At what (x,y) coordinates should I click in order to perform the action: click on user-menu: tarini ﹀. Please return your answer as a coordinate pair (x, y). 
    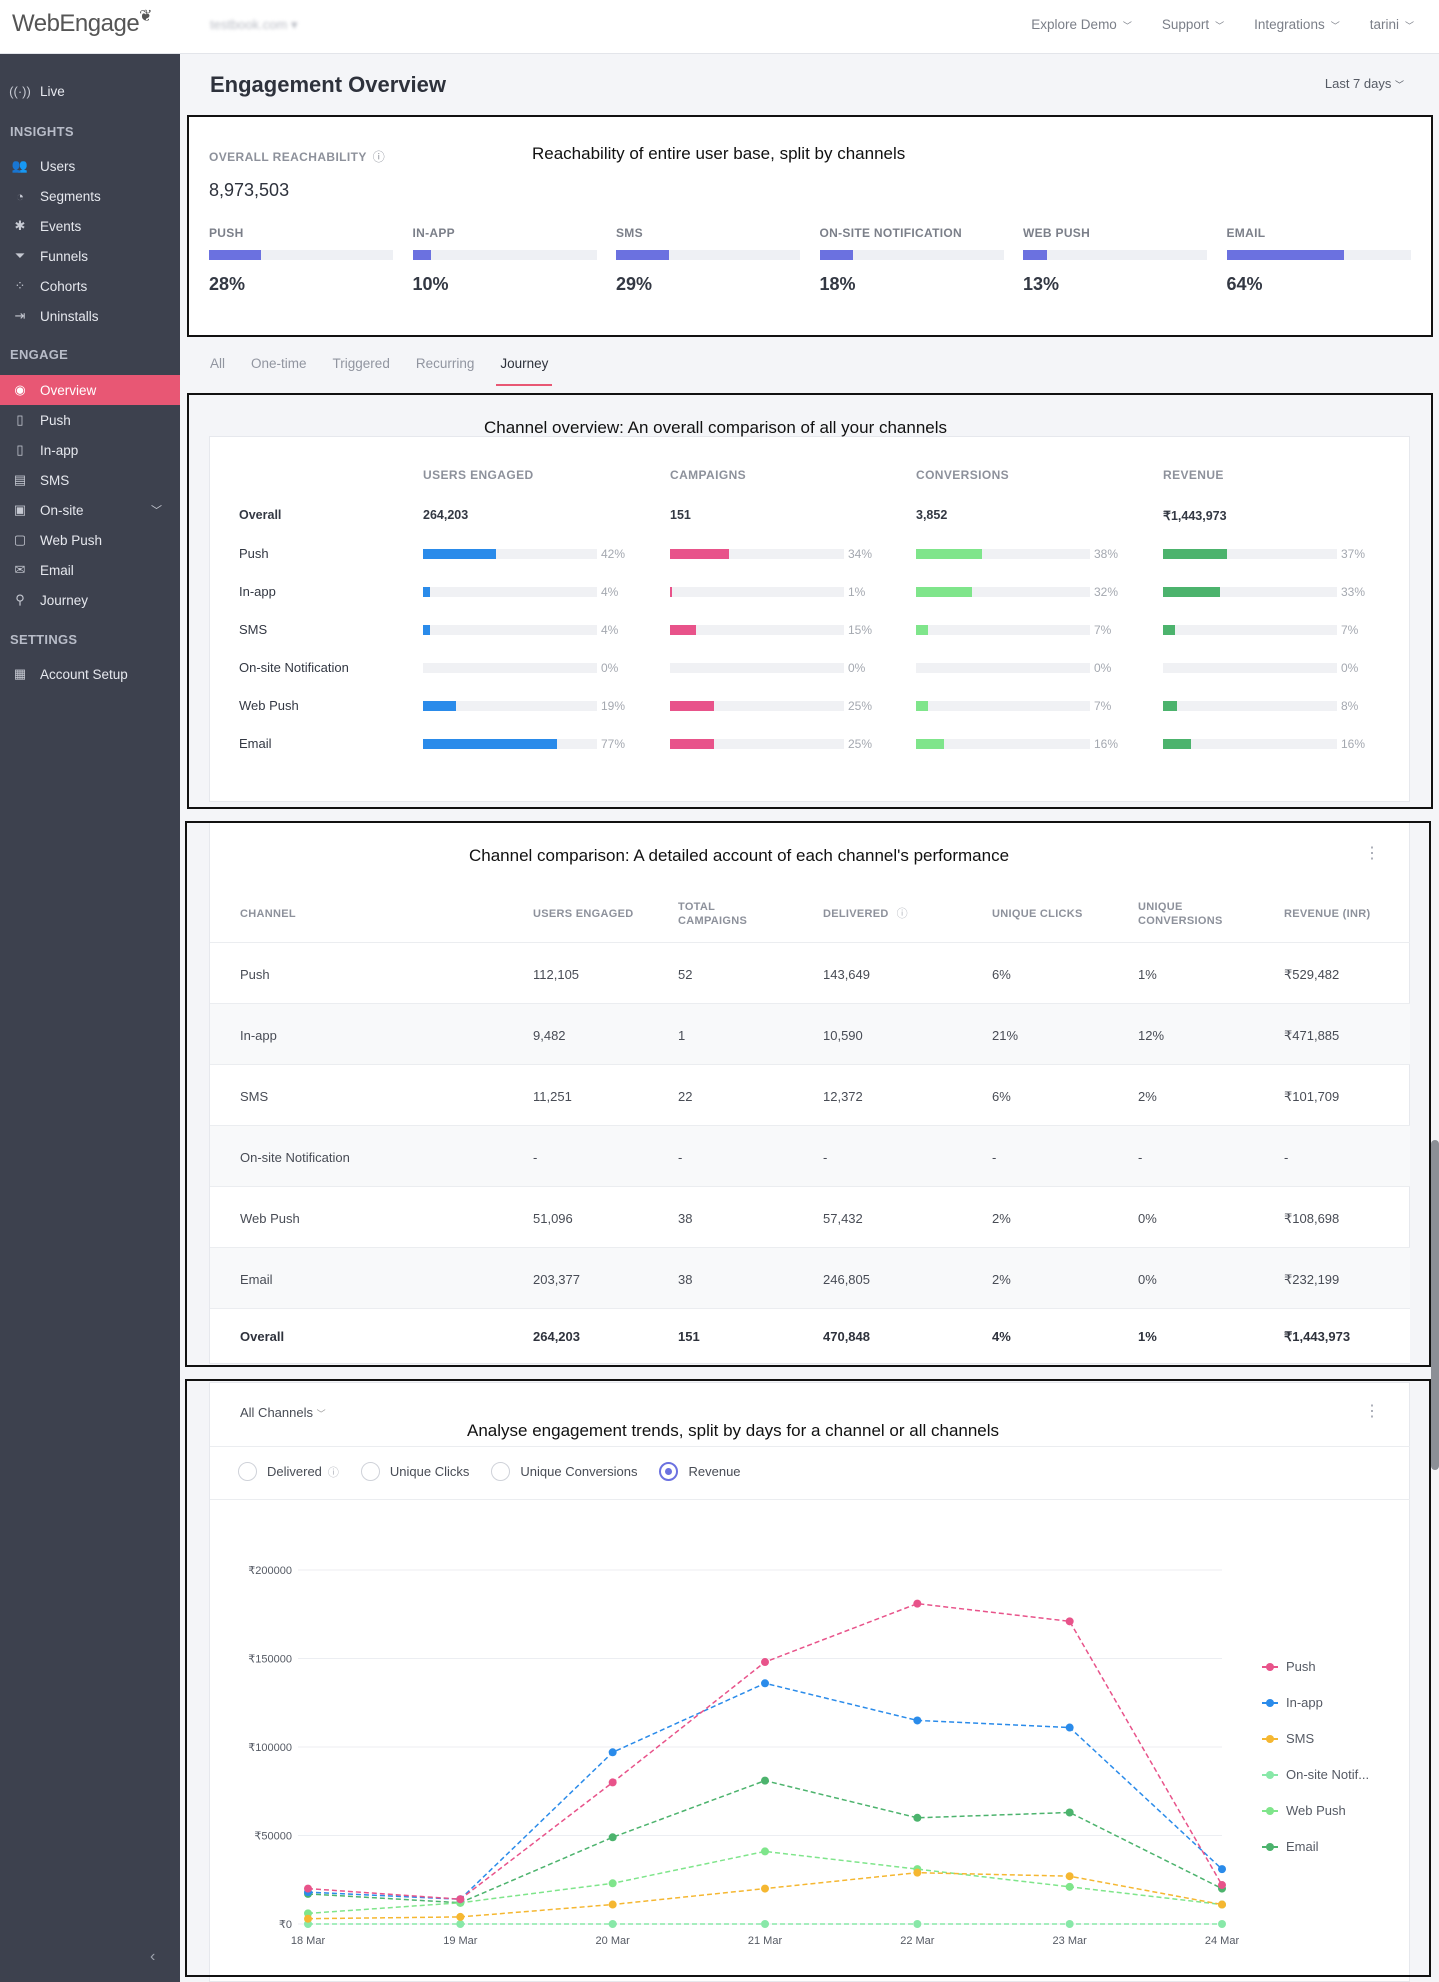
    Looking at the image, I should click on (1391, 24).